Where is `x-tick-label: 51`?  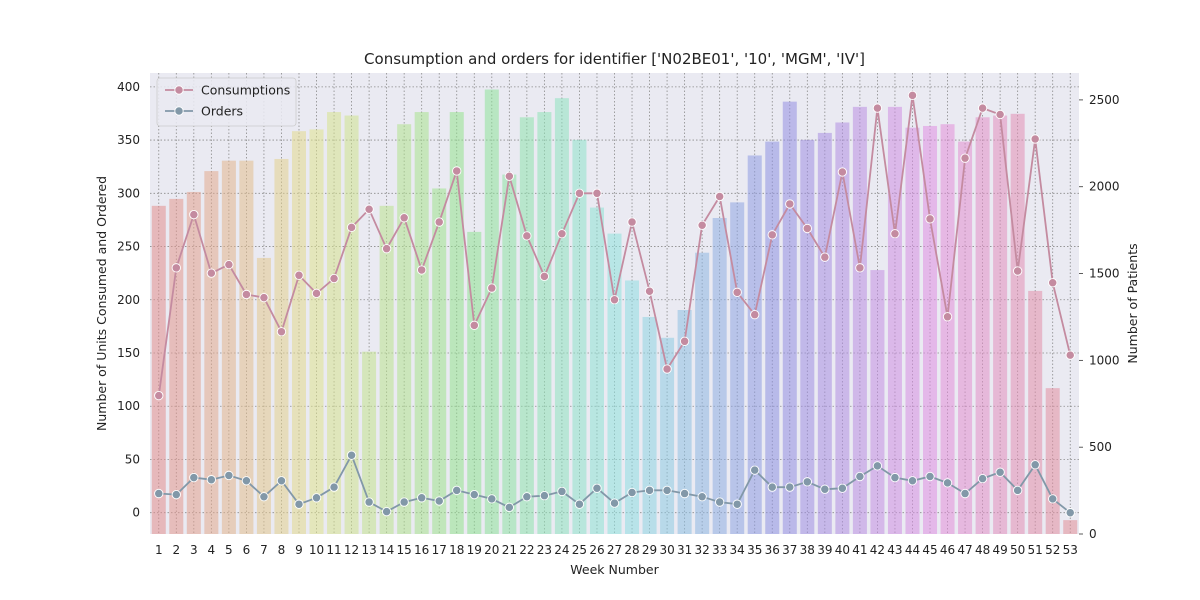
x-tick-label: 51 is located at coordinates (1035, 550).